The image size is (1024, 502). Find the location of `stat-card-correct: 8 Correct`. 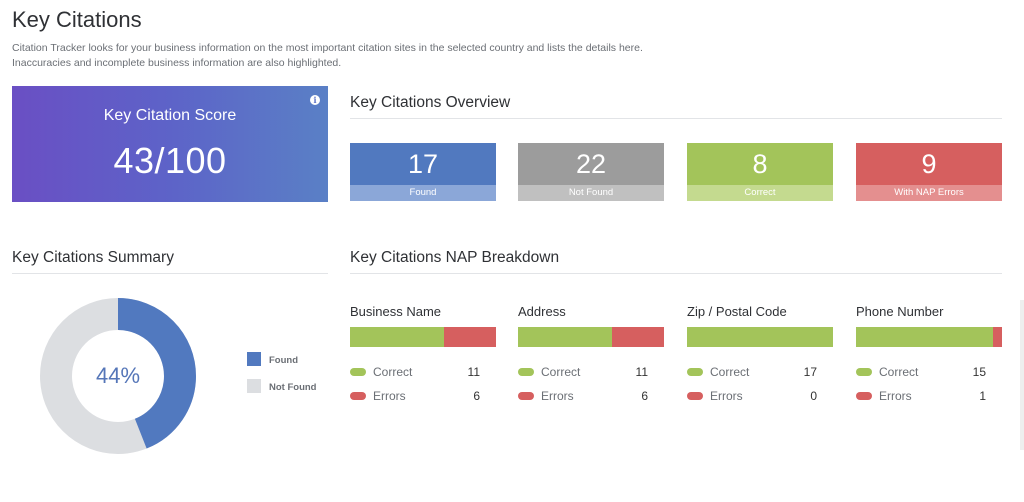

stat-card-correct: 8 Correct is located at coordinates (760, 172).